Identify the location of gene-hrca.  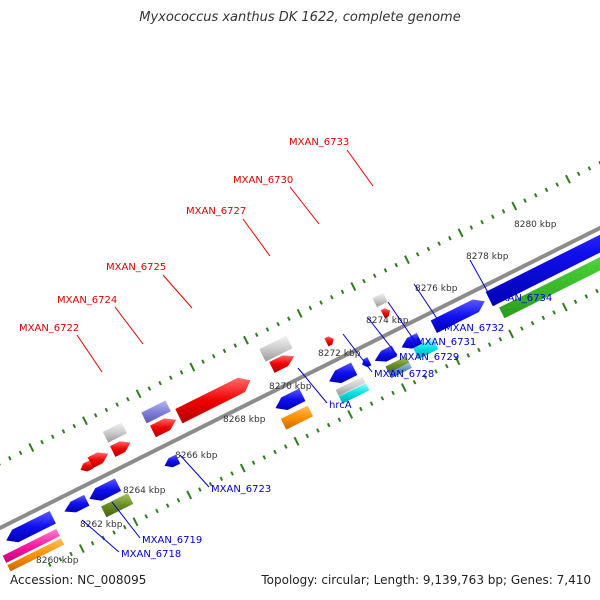
(297, 417).